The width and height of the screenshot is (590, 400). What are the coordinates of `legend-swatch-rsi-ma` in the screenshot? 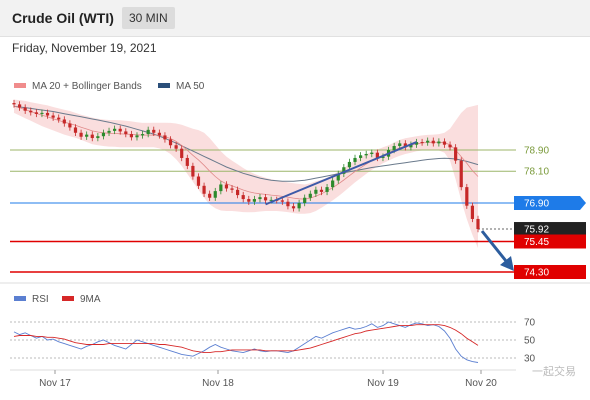 It's located at (68, 298).